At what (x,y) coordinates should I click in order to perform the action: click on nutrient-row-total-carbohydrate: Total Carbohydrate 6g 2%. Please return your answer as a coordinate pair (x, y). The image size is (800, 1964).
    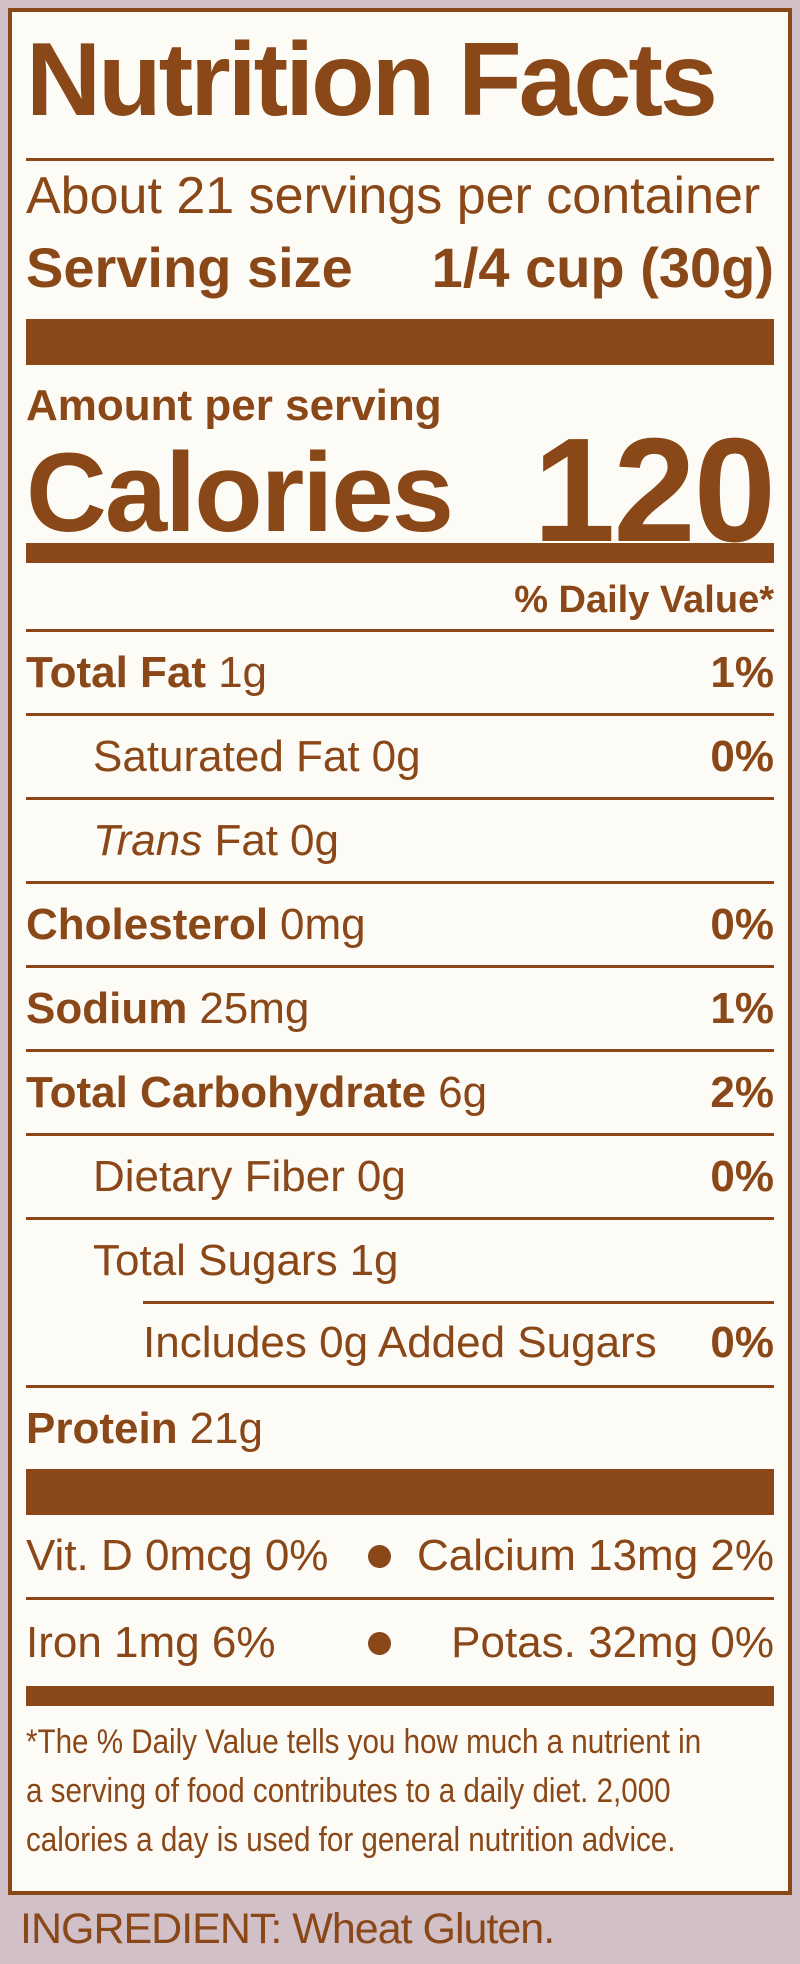
    Looking at the image, I should click on (400, 1091).